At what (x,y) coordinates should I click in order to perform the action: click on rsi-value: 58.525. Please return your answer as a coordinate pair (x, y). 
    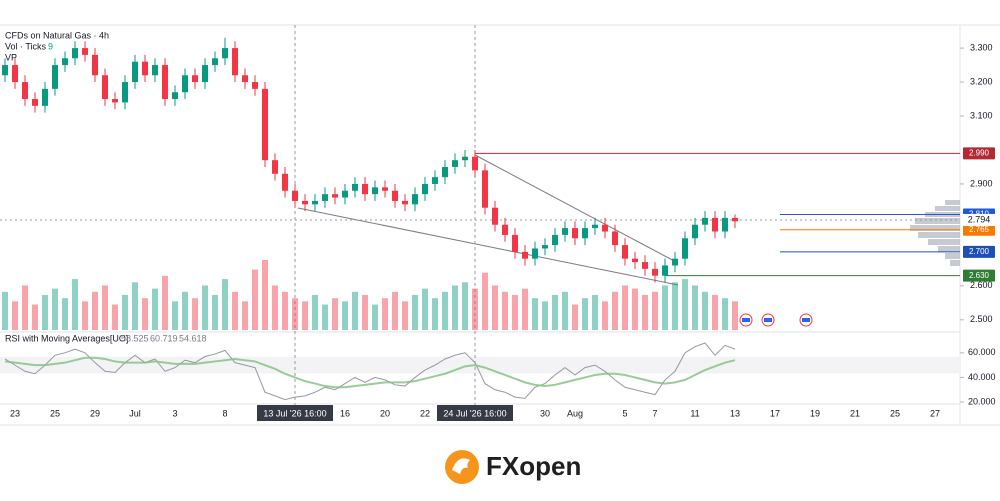
    Looking at the image, I should click on (135, 338).